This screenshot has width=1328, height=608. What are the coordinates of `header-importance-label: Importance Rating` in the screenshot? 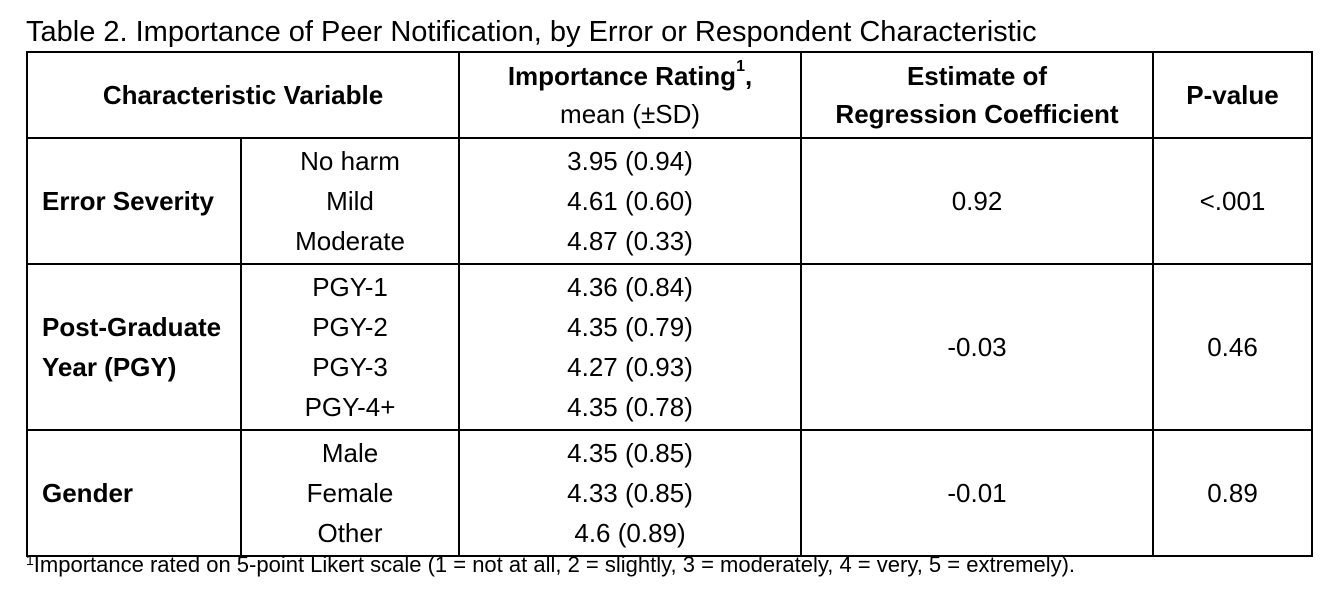 It's located at (622, 76).